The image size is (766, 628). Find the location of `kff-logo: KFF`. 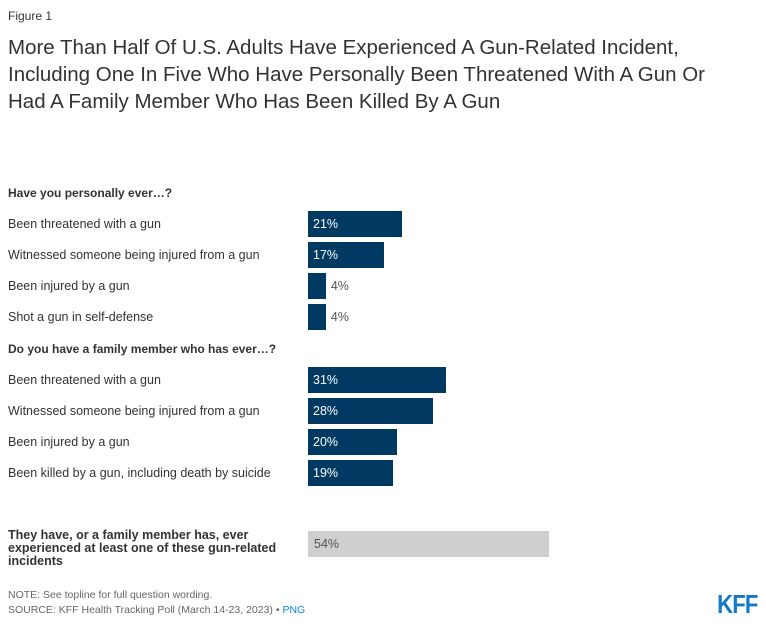

kff-logo: KFF is located at coordinates (738, 604).